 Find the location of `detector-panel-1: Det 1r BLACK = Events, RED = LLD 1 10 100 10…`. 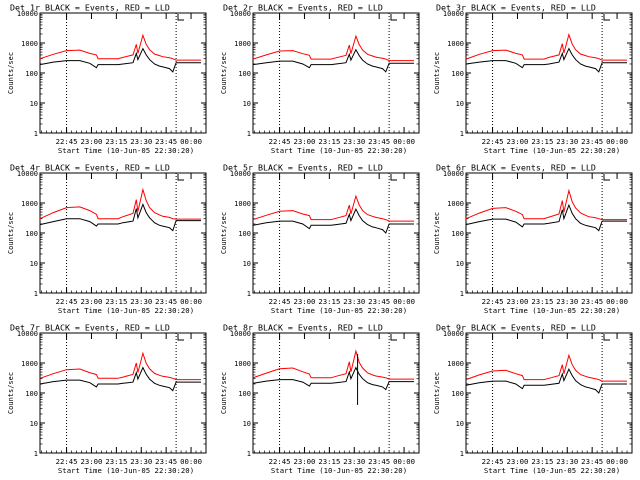

detector-panel-1: Det 1r BLACK = Events, RED = LLD 1 10 100 10… is located at coordinates (107, 79).